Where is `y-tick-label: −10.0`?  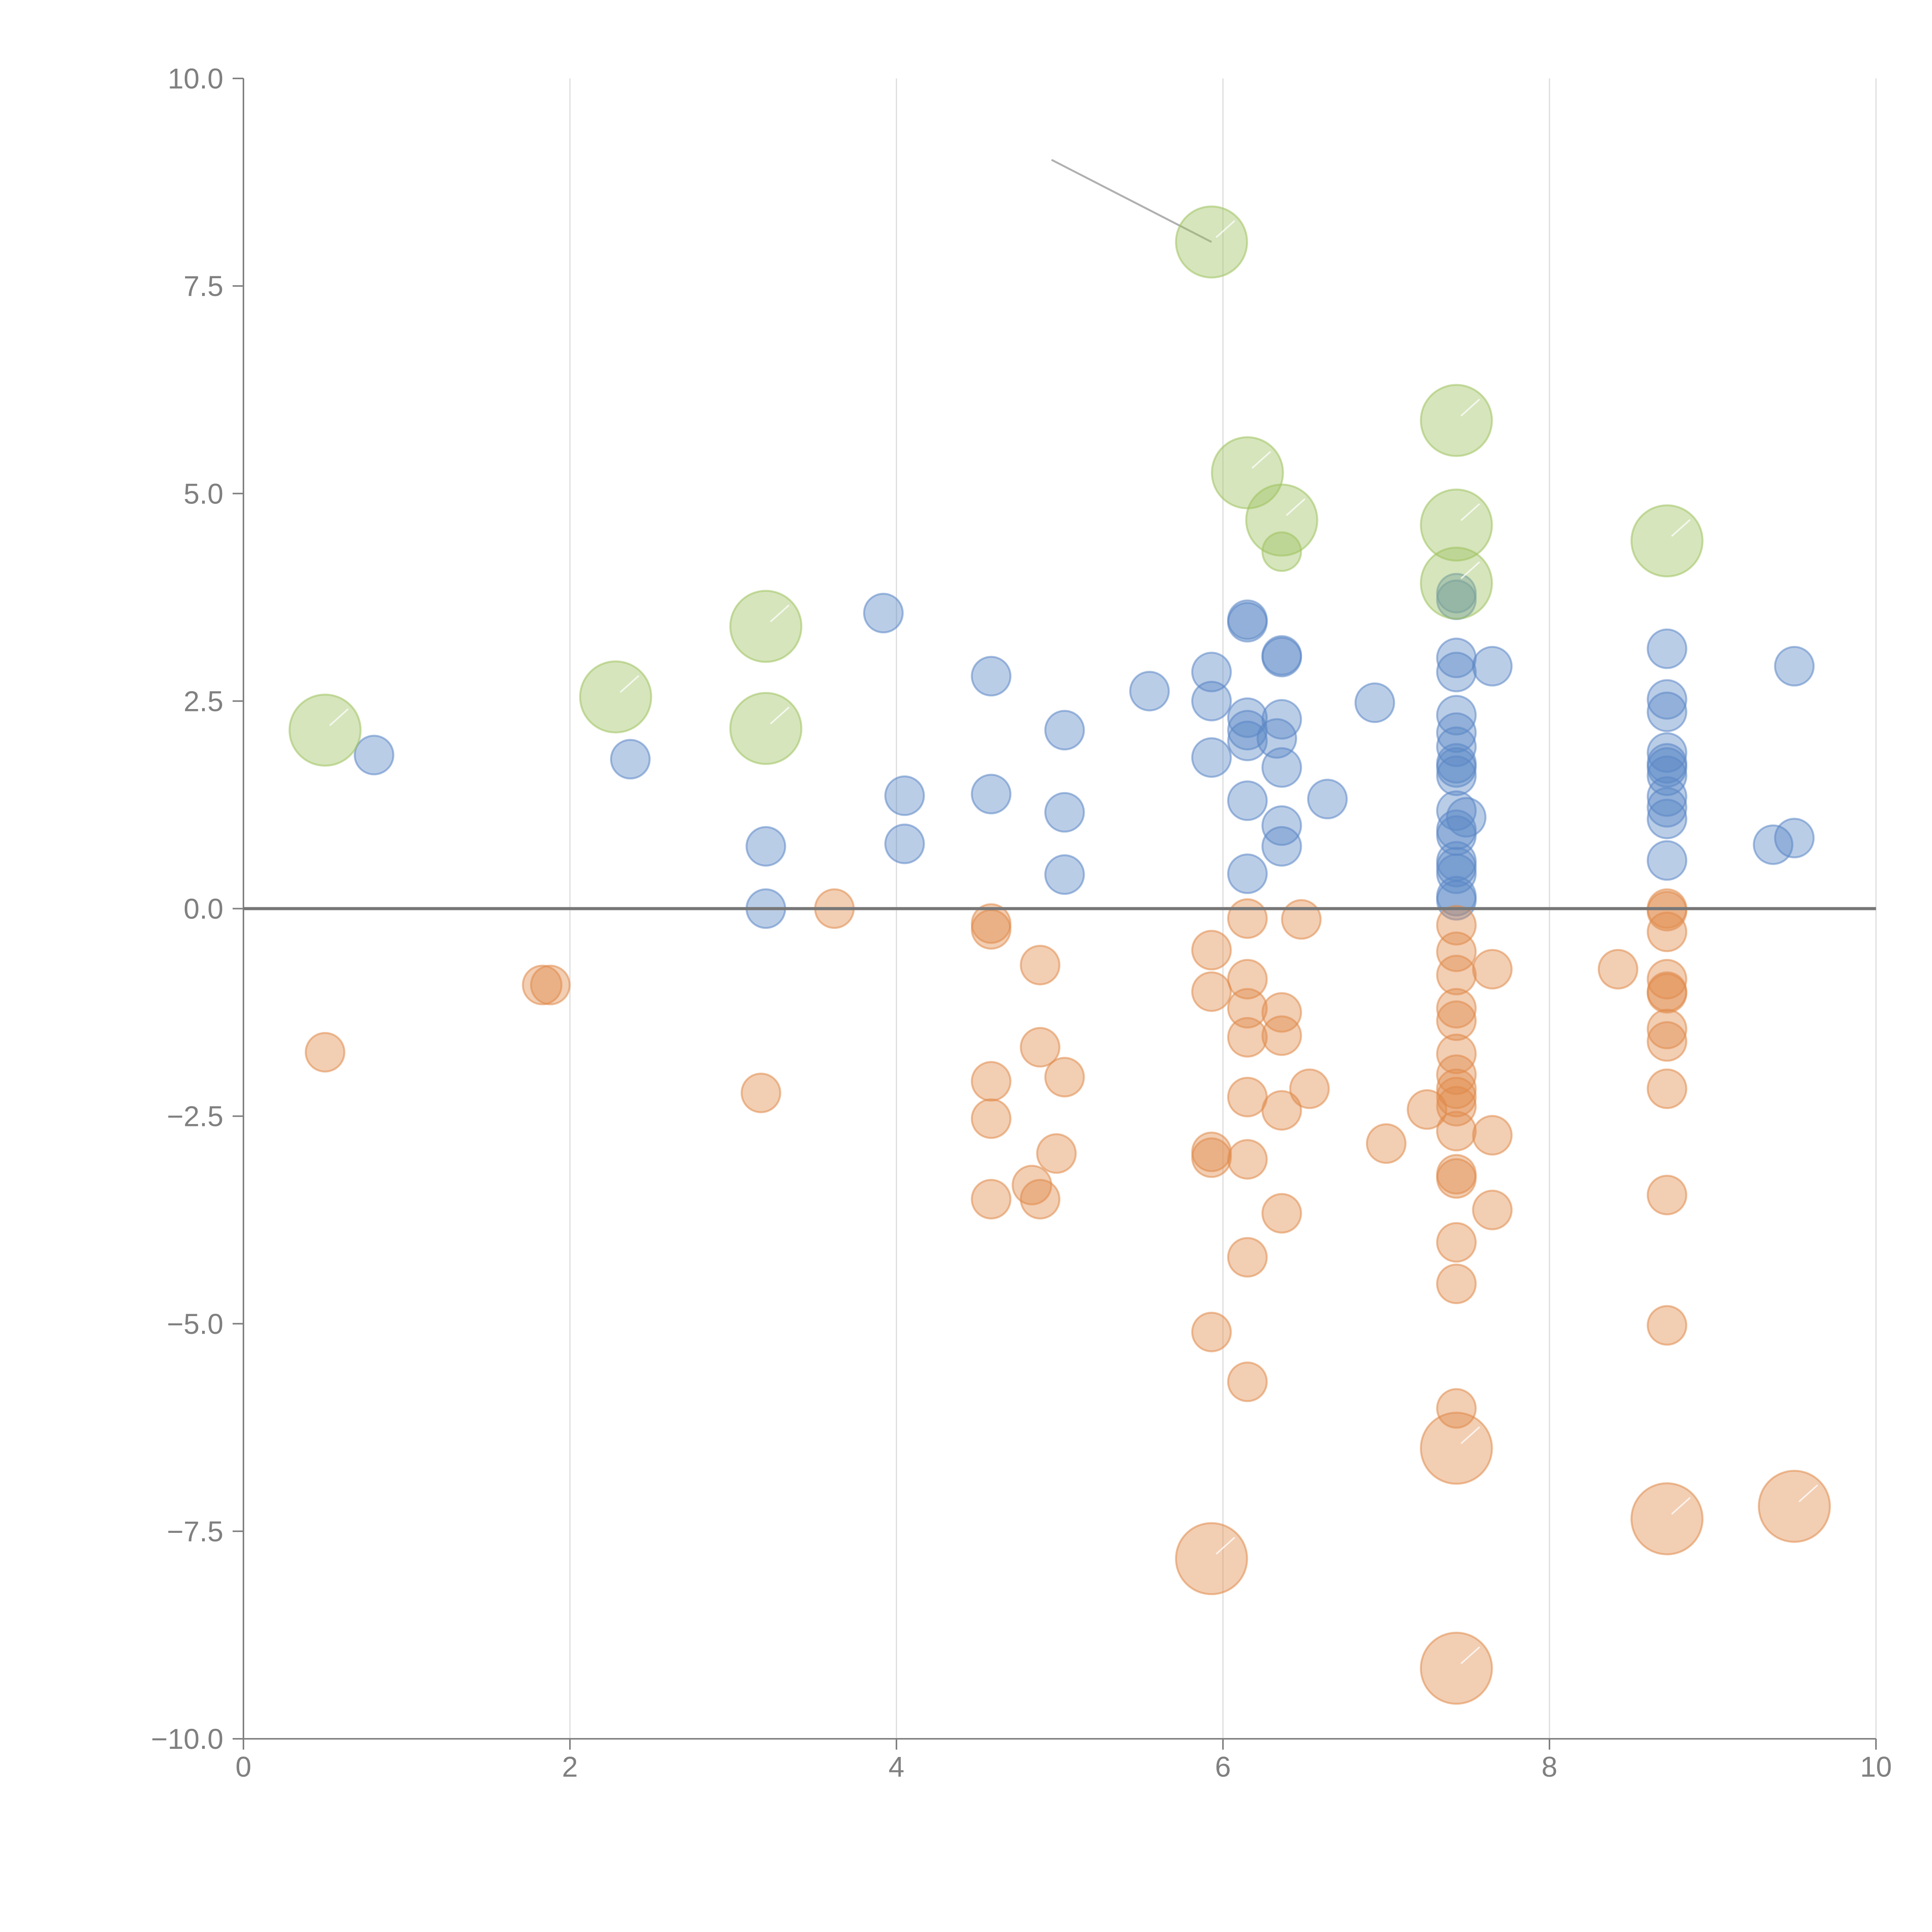
y-tick-label: −10.0 is located at coordinates (187, 1739).